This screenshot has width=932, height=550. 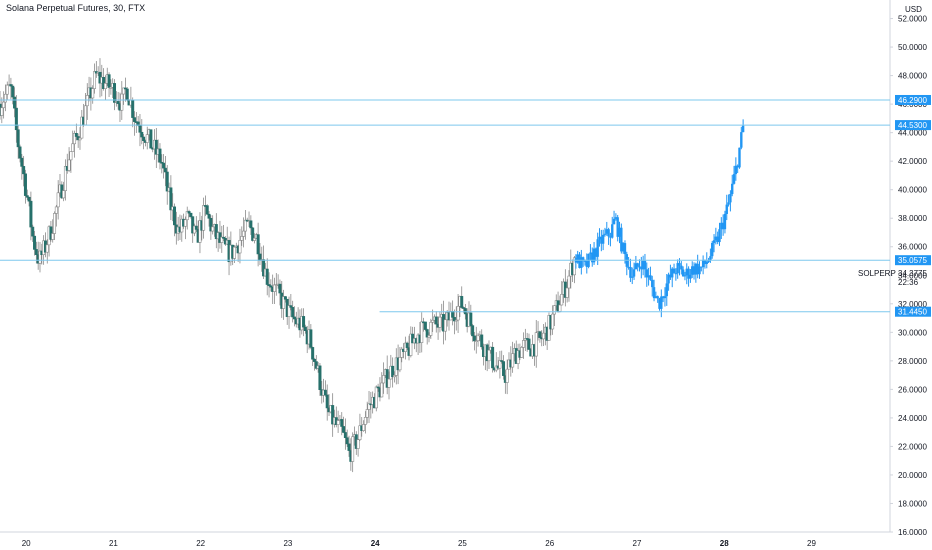 I want to click on y-tick-label: 36.0000, so click(x=912, y=247).